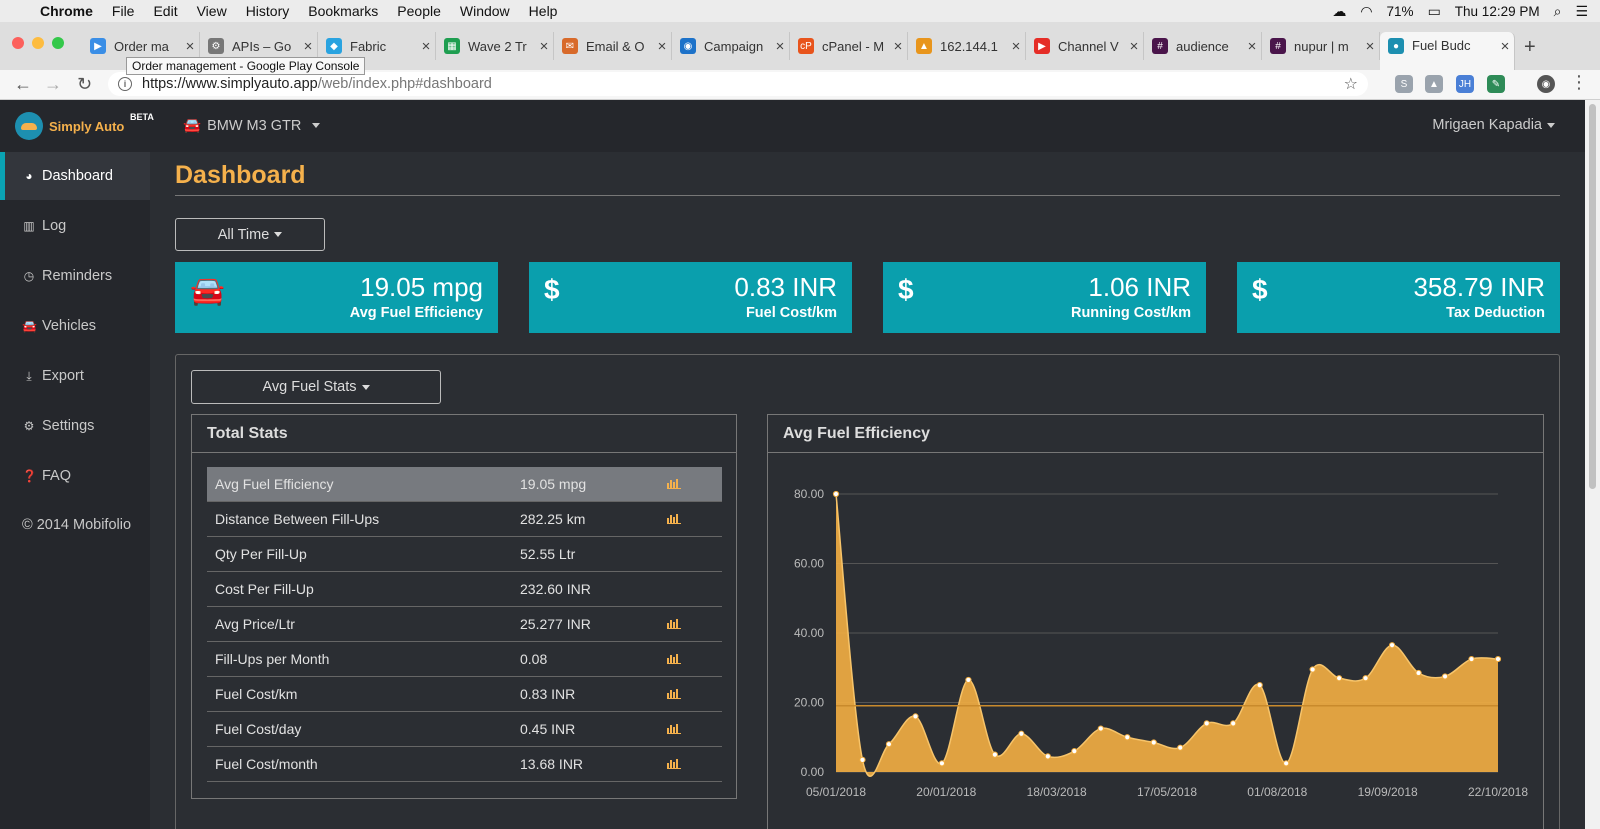 Image resolution: width=1600 pixels, height=829 pixels. I want to click on stats-row: Qty Per Fill-Up 52.55 Ltr, so click(464, 554).